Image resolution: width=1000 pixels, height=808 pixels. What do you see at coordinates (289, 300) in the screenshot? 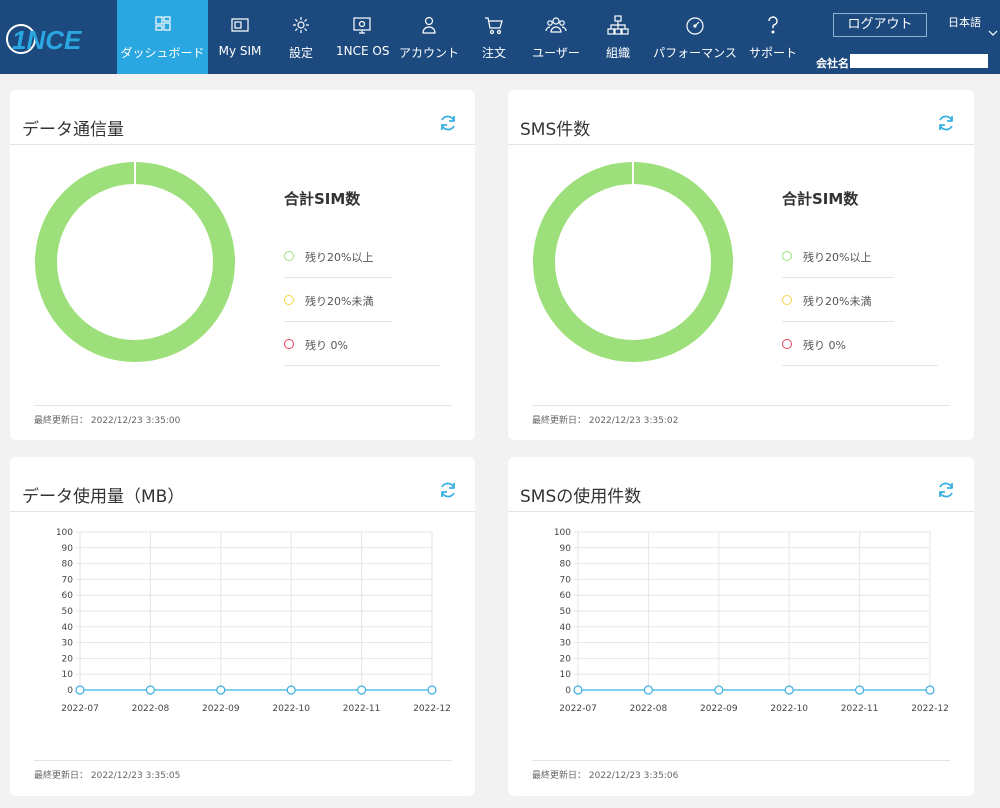
I see `yellow-dot-icon` at bounding box center [289, 300].